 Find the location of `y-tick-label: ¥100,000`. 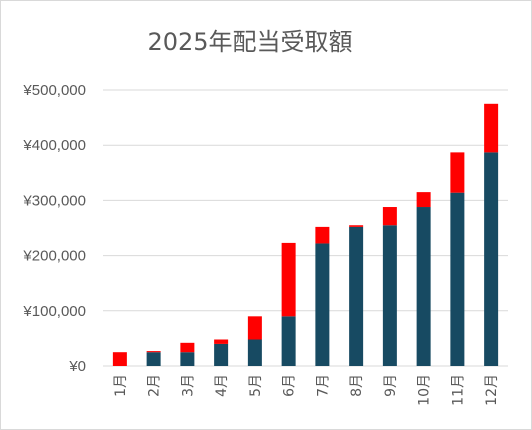

y-tick-label: ¥100,000 is located at coordinates (54, 311).